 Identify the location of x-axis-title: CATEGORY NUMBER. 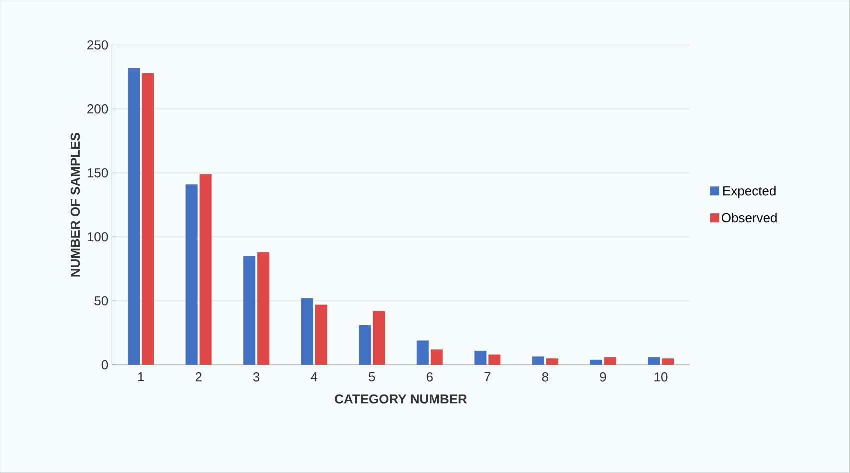
(401, 399).